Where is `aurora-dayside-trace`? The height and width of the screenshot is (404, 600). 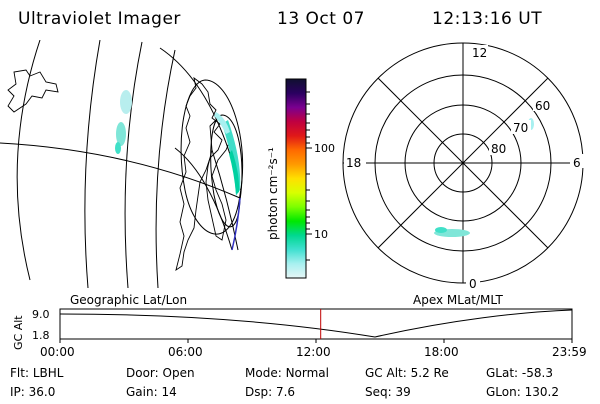
aurora-dayside-trace is located at coordinates (236, 224).